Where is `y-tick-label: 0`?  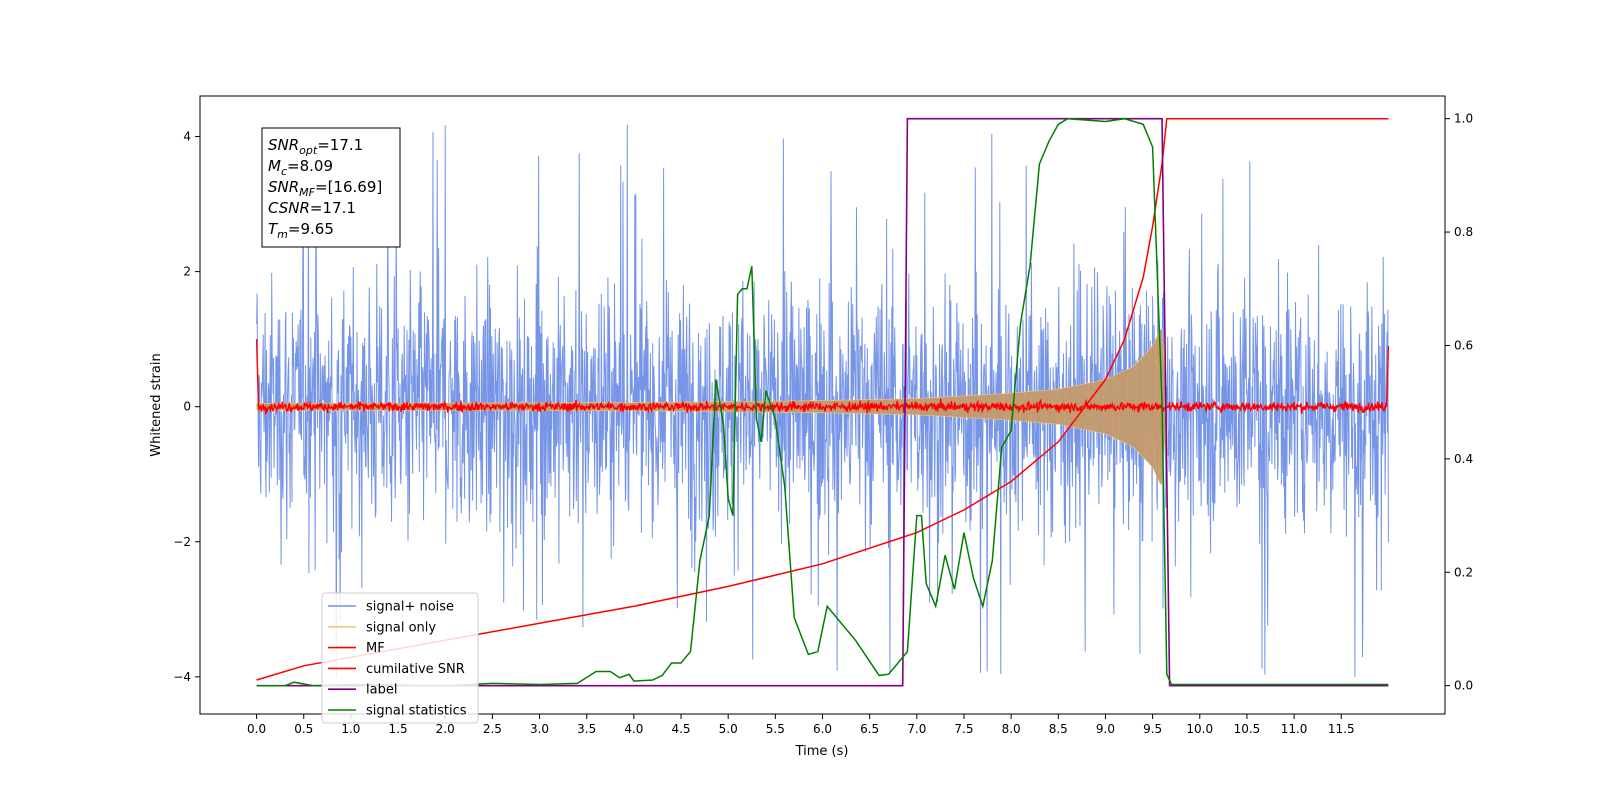
y-tick-label: 0 is located at coordinates (187, 407).